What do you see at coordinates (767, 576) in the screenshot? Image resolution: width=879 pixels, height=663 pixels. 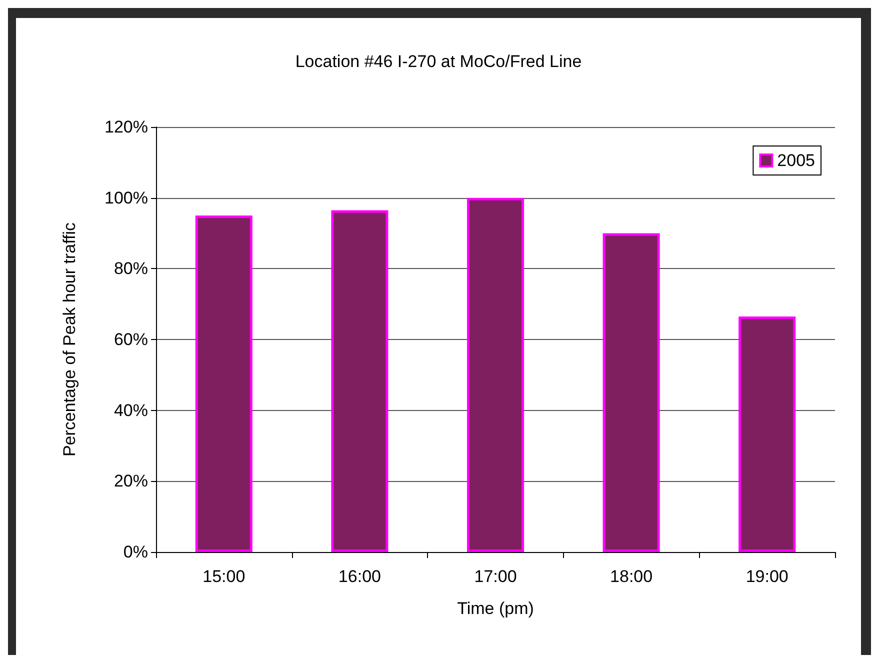 I see `x-tick-label: 19:00` at bounding box center [767, 576].